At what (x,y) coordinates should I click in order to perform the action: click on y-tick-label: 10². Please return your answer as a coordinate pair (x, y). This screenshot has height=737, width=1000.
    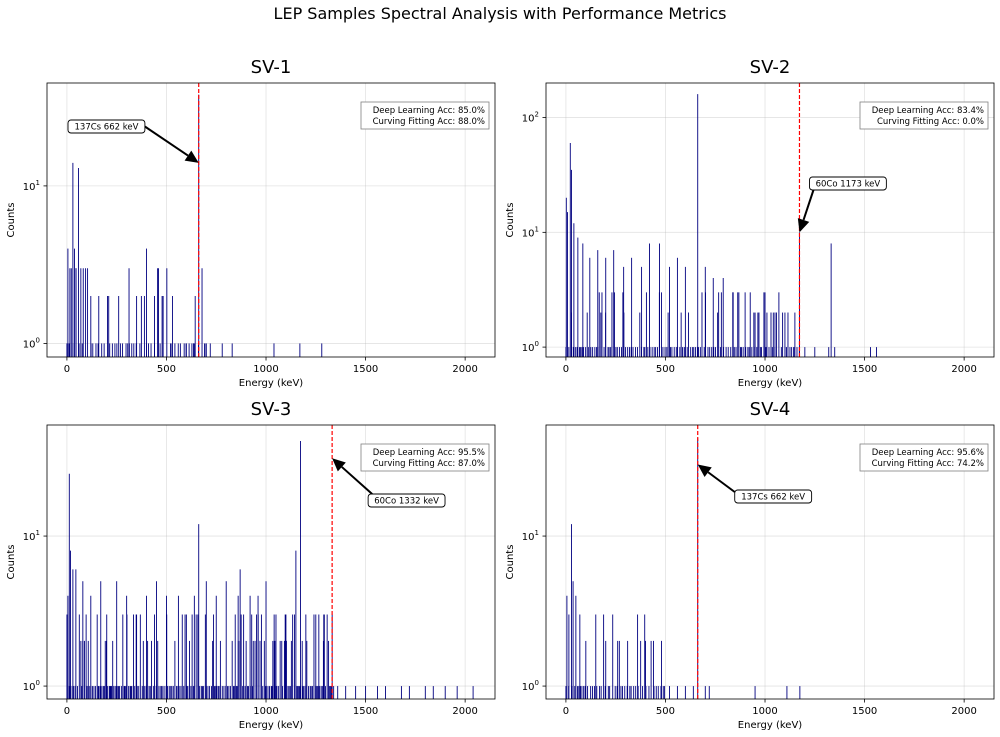
    Looking at the image, I should click on (530, 118).